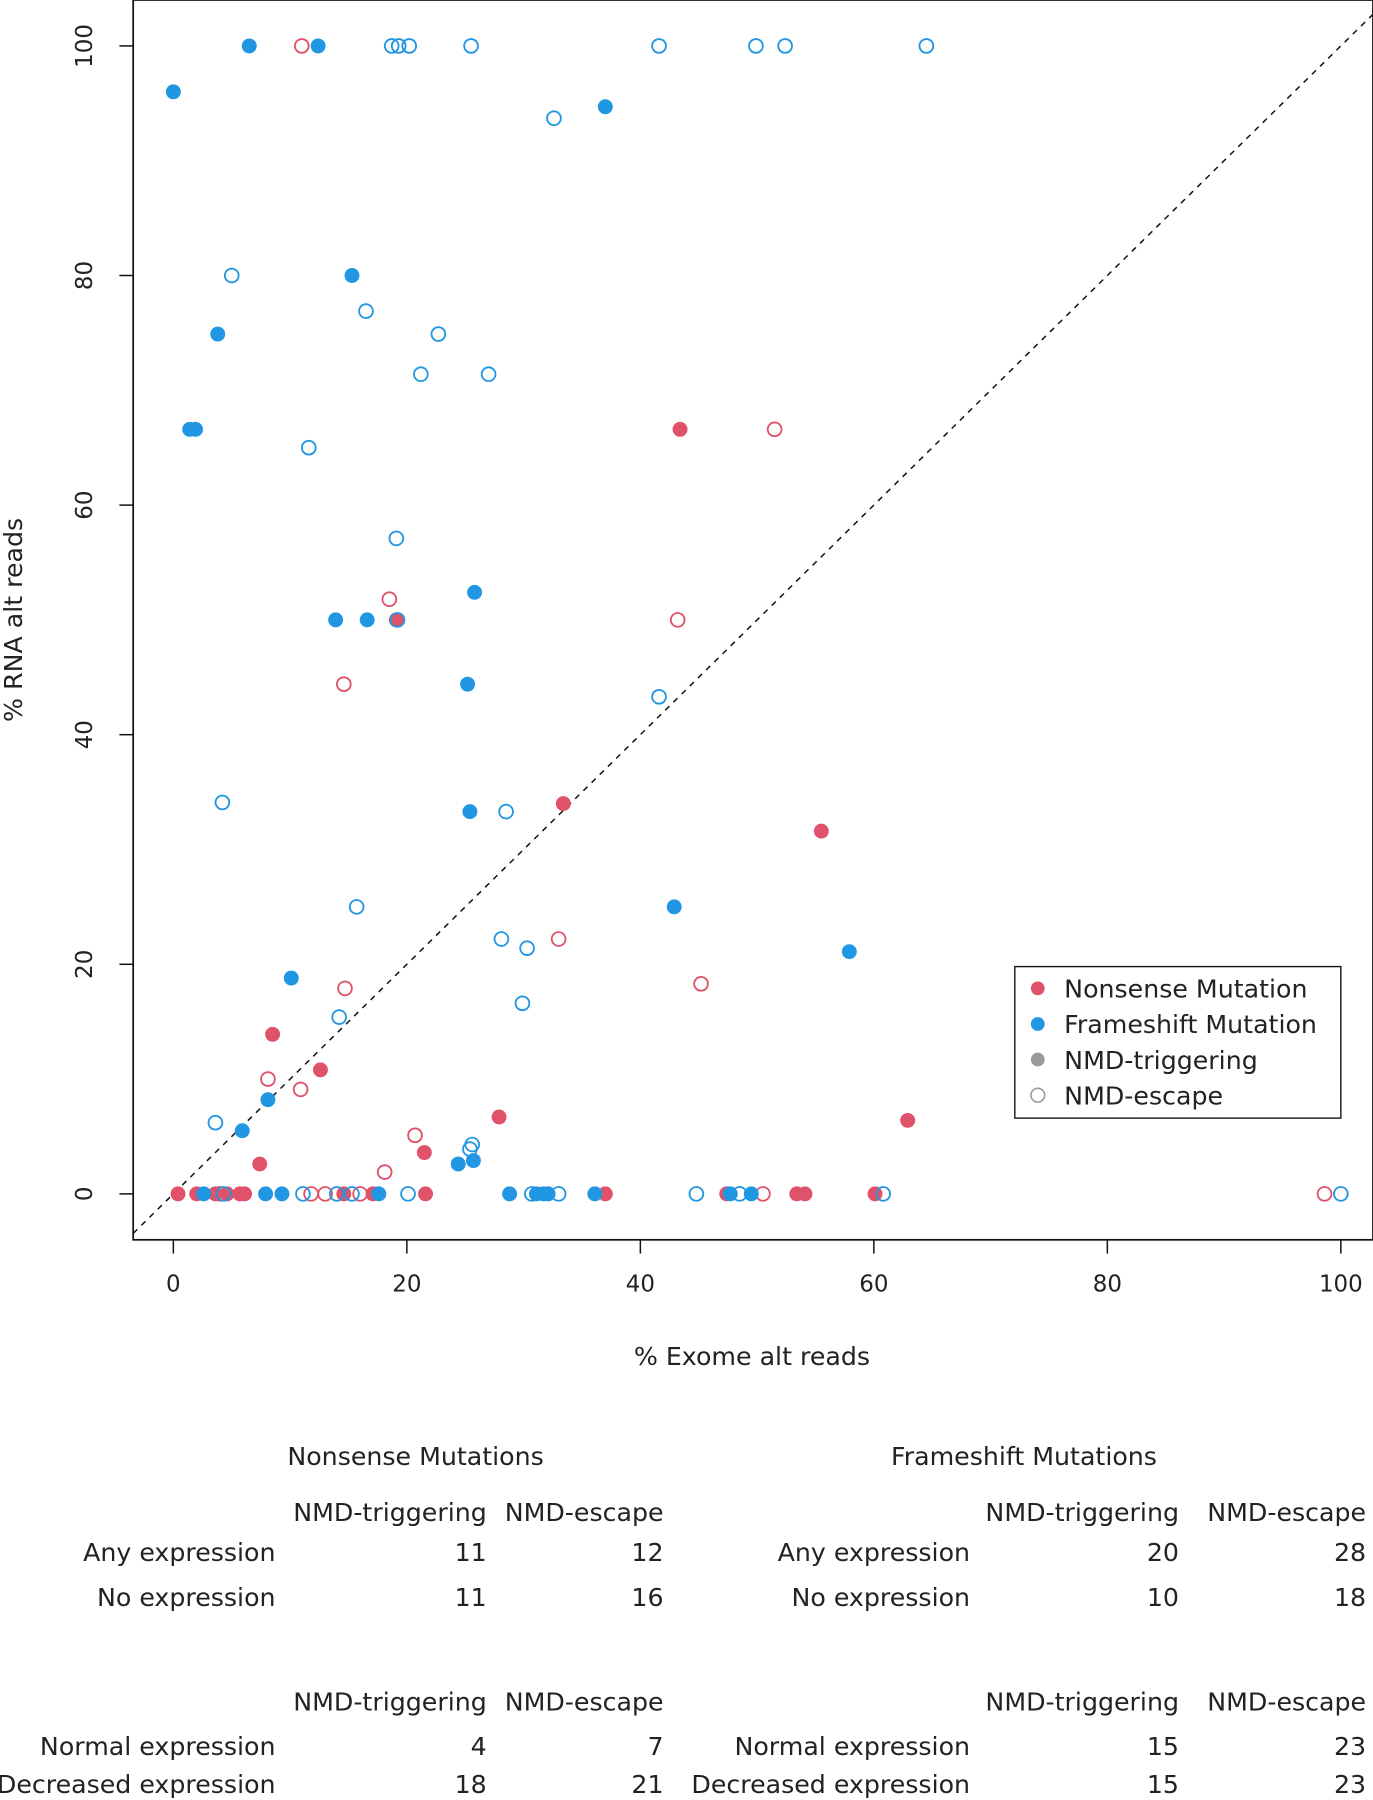 The width and height of the screenshot is (1373, 1800). What do you see at coordinates (1163, 1597) in the screenshot?
I see `cell-value: 10` at bounding box center [1163, 1597].